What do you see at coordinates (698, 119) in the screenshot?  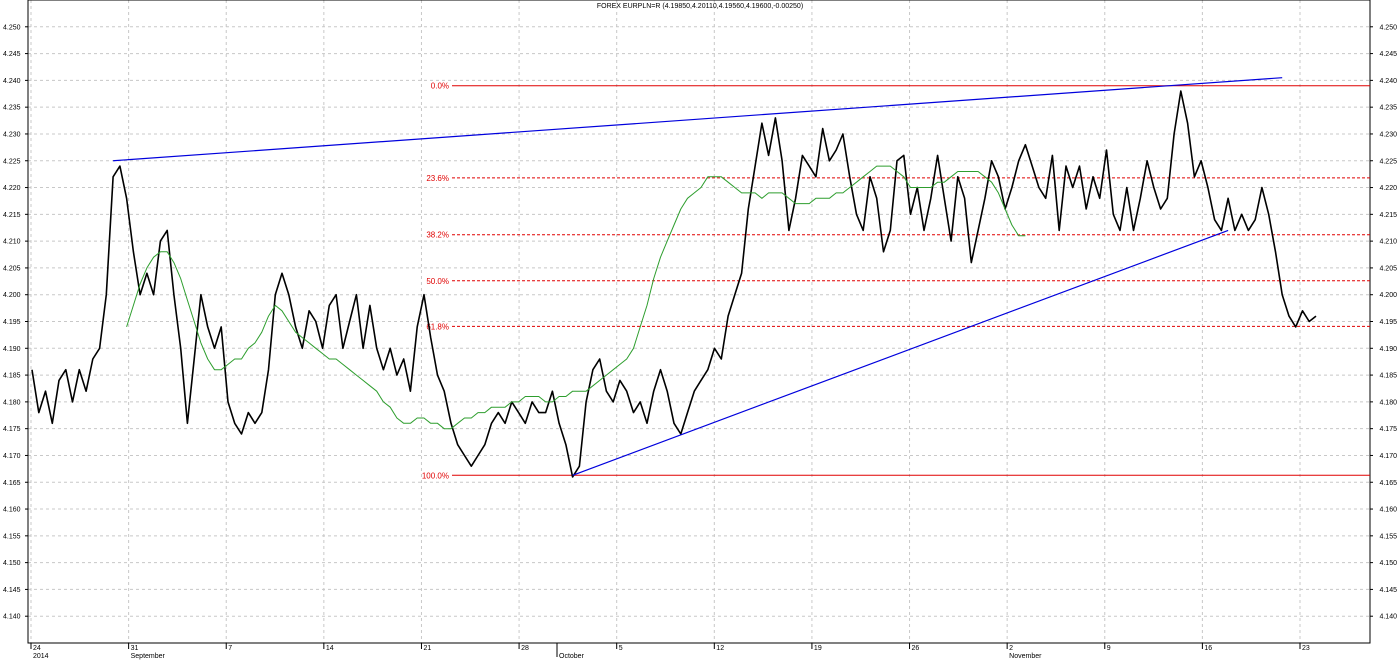 I see `trendline` at bounding box center [698, 119].